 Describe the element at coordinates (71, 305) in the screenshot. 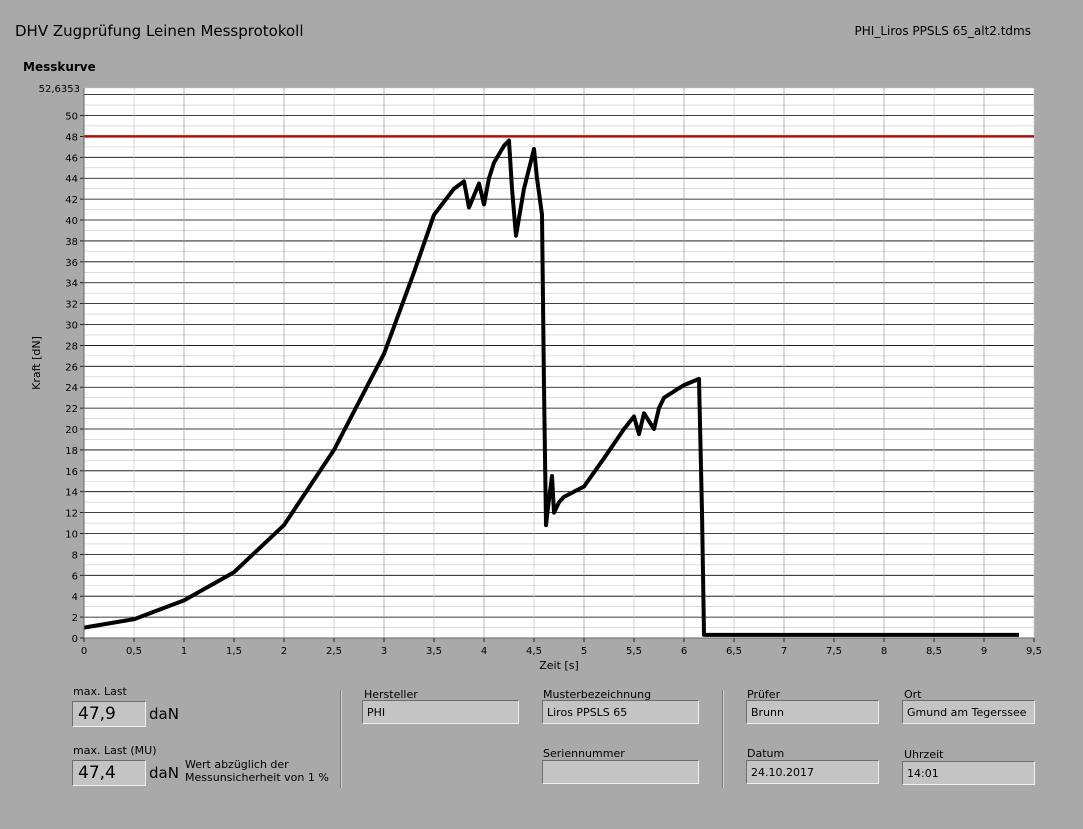

I see `y-tick-label: 32` at that location.